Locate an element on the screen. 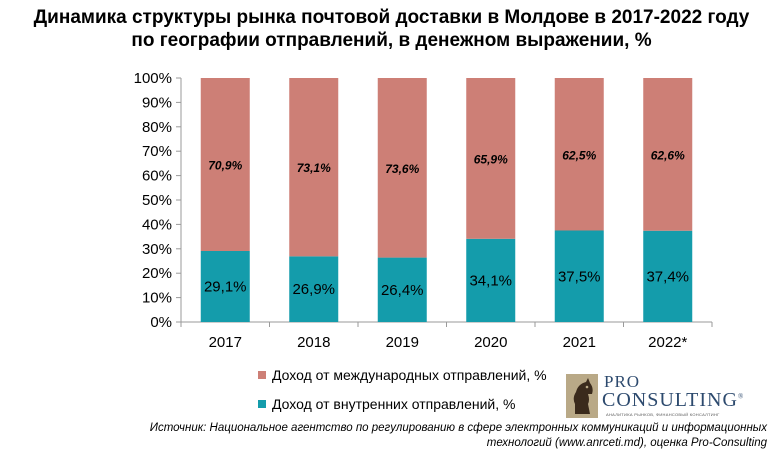 The width and height of the screenshot is (783, 455). x-category-label: 2018 is located at coordinates (313, 342).